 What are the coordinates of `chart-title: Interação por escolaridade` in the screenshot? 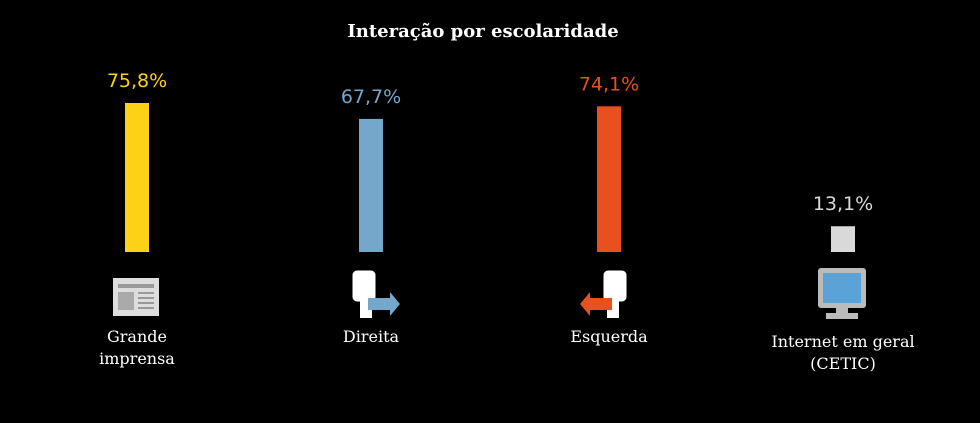 It's located at (482, 31).